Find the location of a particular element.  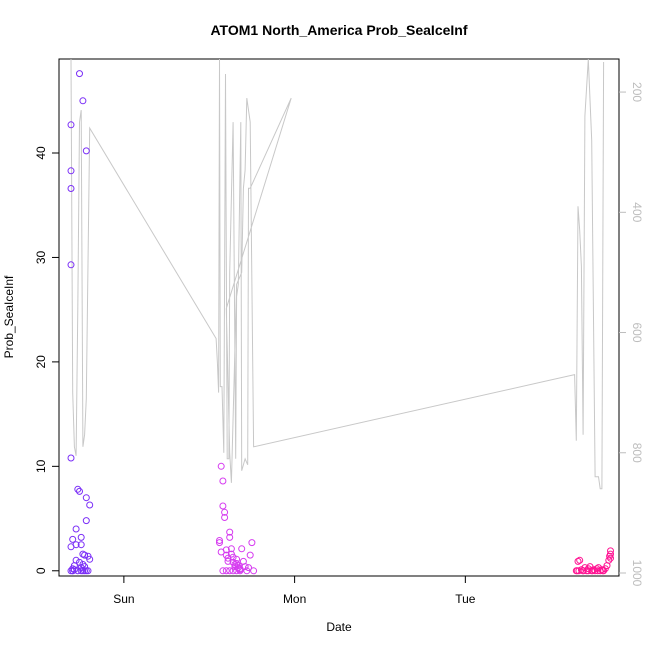

y-tick-label: 20 is located at coordinates (41, 362).